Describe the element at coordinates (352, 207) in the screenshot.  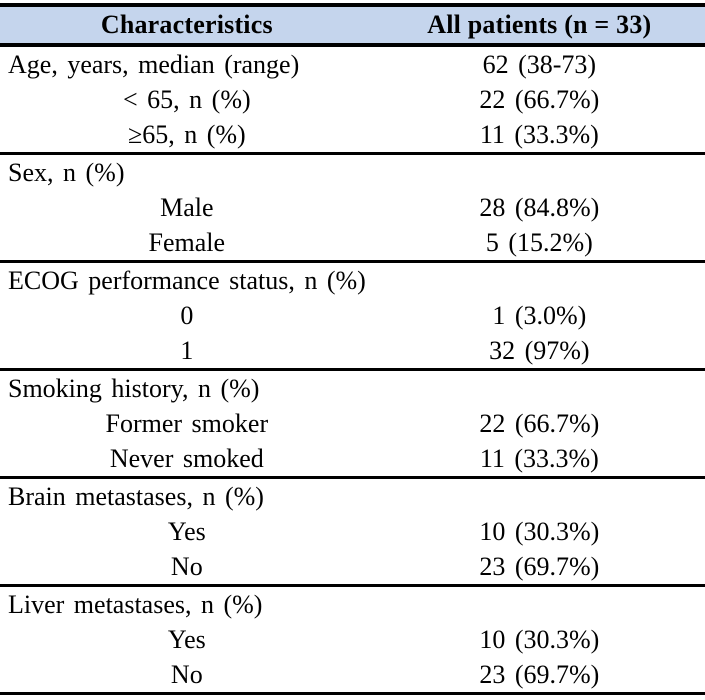
I see `table-row-sex-male: Male 28 (84.8%)` at that location.